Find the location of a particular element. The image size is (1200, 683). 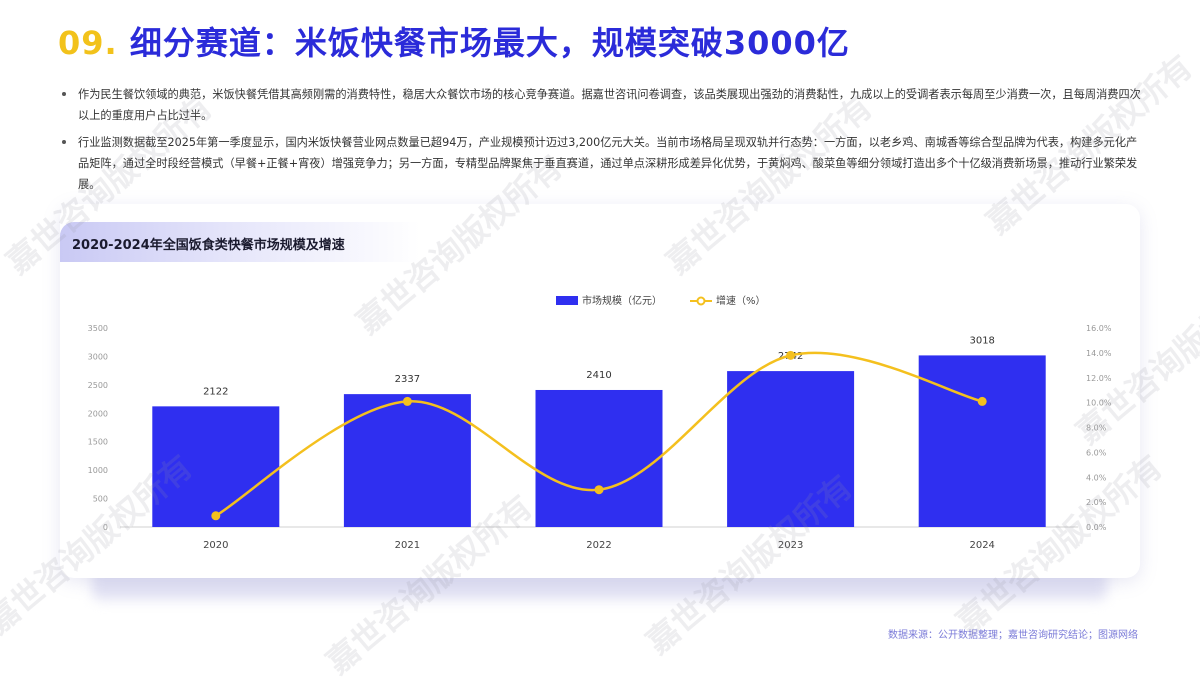

y-axis-tick-label: 500 is located at coordinates (100, 499).